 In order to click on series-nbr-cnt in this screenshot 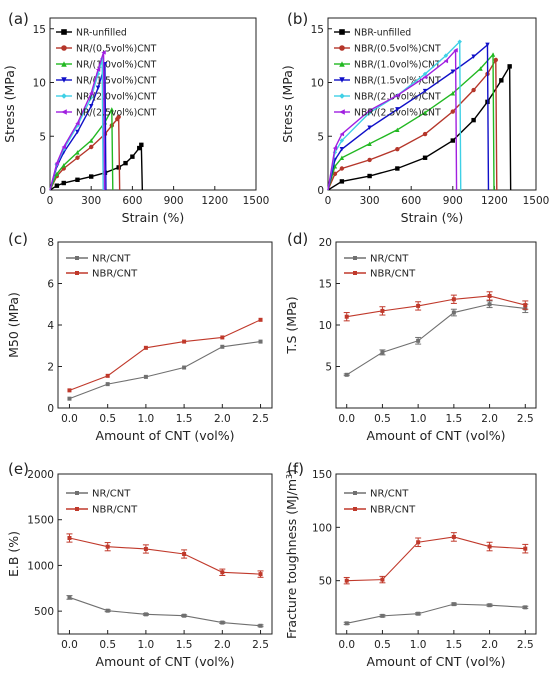, I will do `click(436, 306)`.